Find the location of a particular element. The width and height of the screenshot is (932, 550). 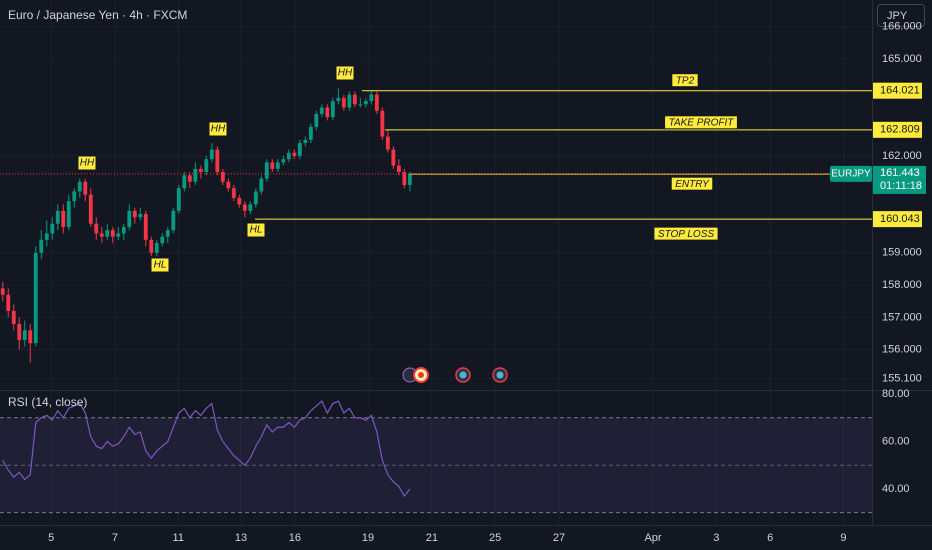

rsi-line is located at coordinates (206, 449).